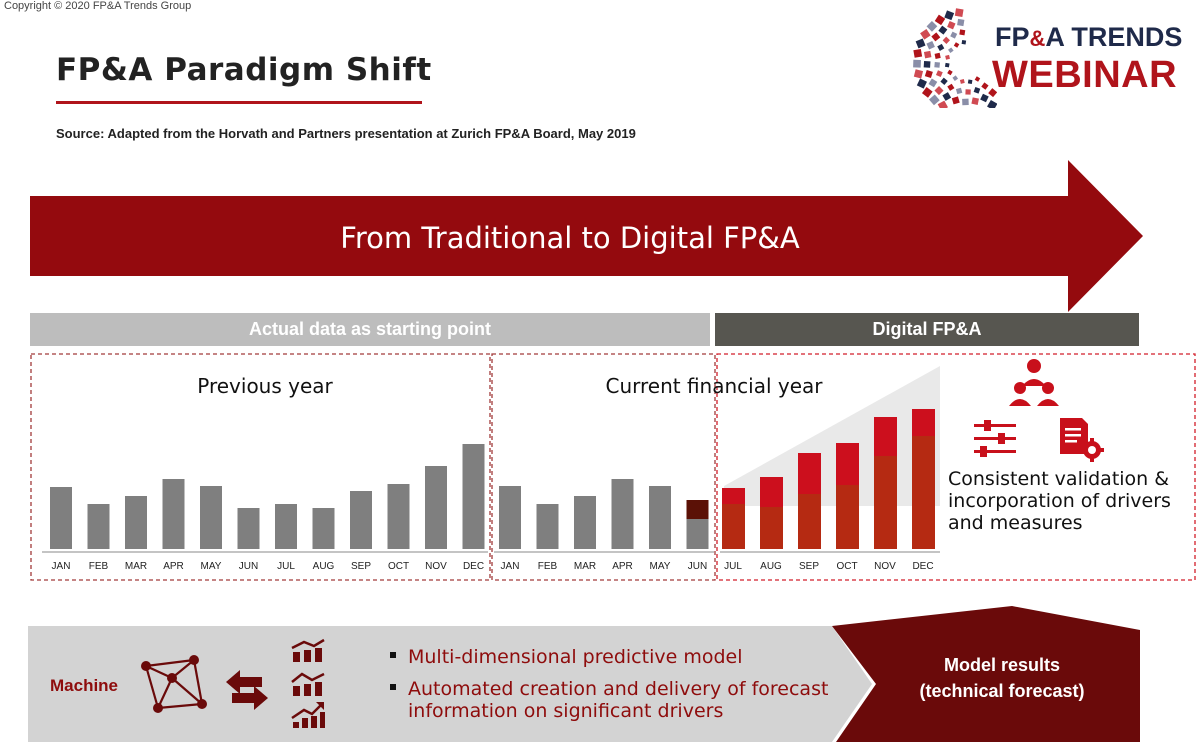  Describe the element at coordinates (450, 684) in the screenshot. I see `machine-bar` at that location.